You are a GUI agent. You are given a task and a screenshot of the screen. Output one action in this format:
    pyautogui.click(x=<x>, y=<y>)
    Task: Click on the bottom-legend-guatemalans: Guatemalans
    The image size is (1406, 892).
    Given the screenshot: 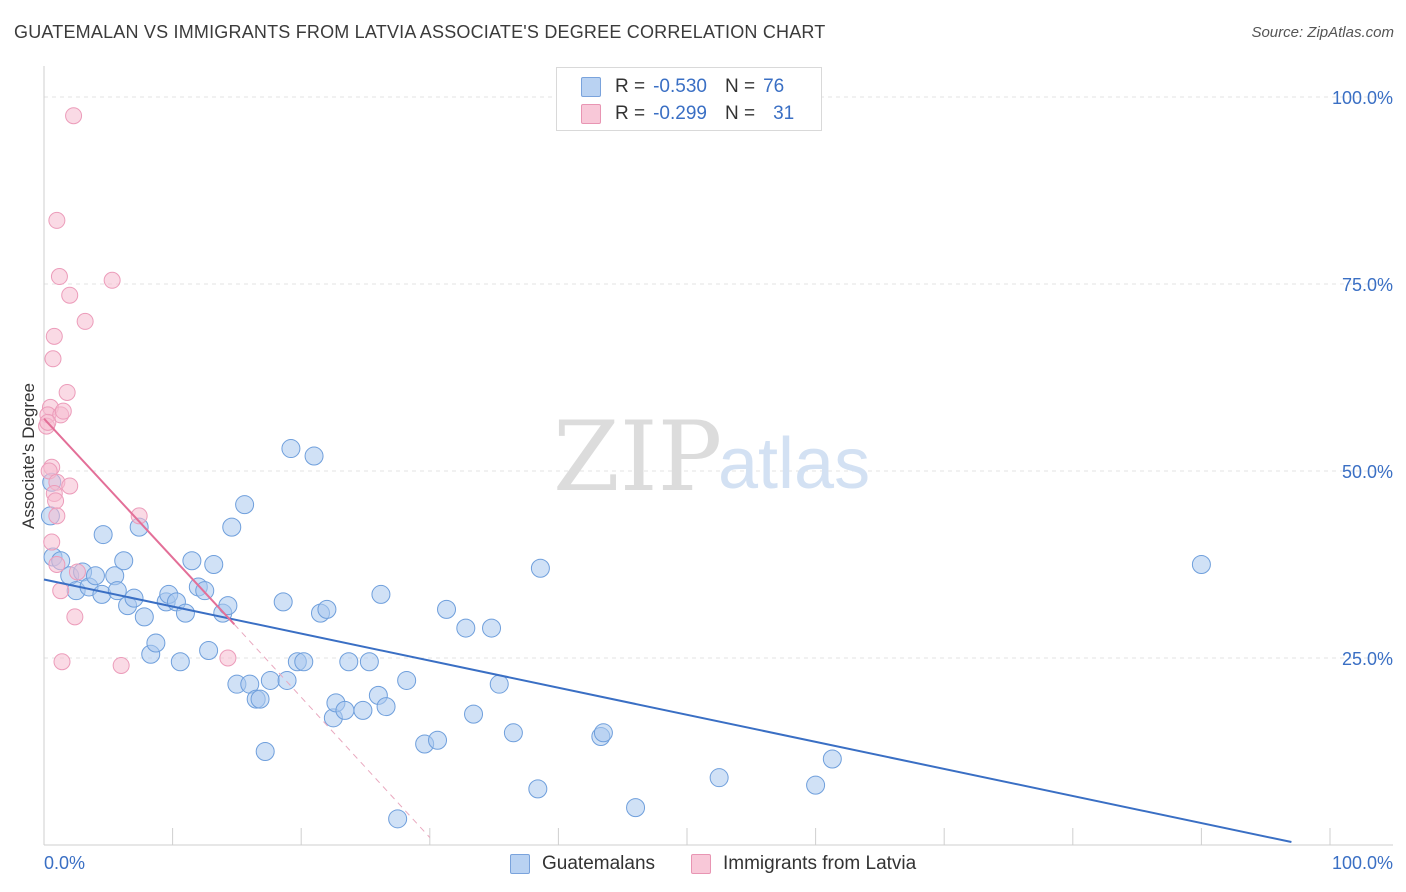 What is the action you would take?
    pyautogui.click(x=582, y=864)
    